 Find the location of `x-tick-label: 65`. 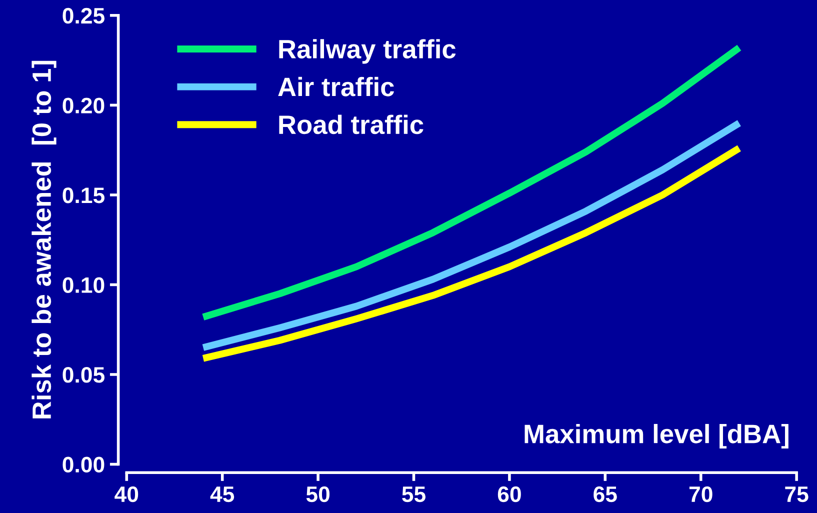

x-tick-label: 65 is located at coordinates (605, 494).